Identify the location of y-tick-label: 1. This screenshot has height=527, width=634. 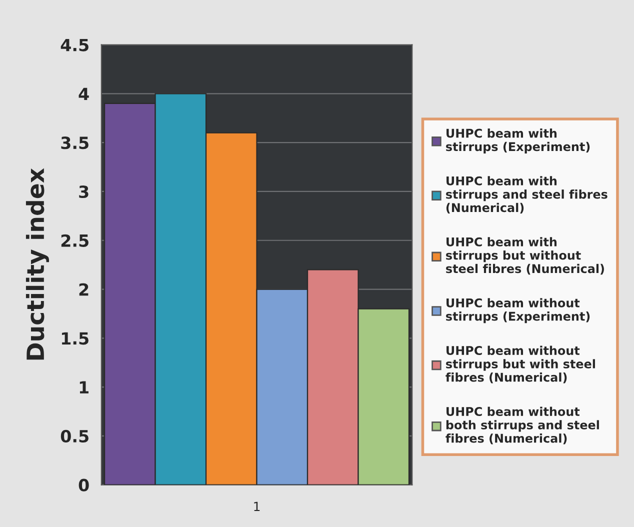
(84, 387).